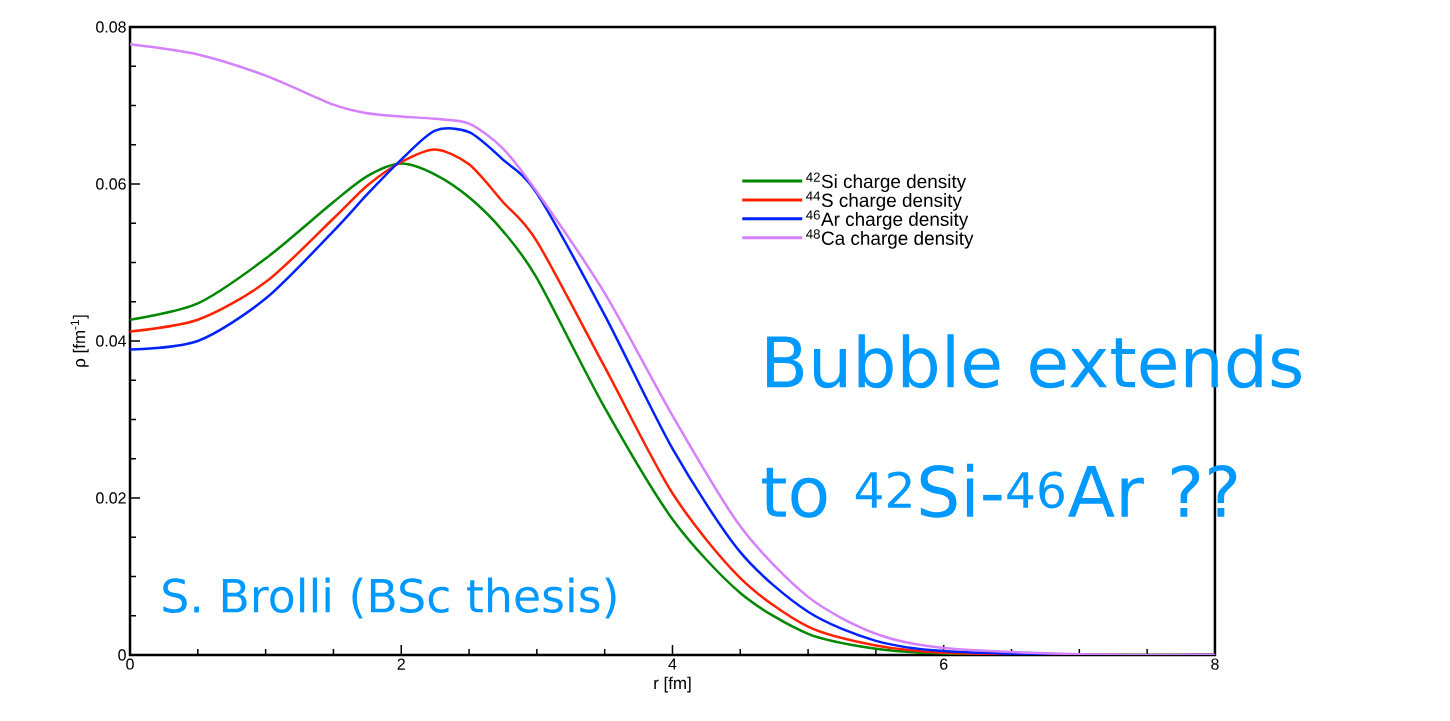  Describe the element at coordinates (890, 239) in the screenshot. I see `legend-label: $^{48}$Ca charge density` at that location.